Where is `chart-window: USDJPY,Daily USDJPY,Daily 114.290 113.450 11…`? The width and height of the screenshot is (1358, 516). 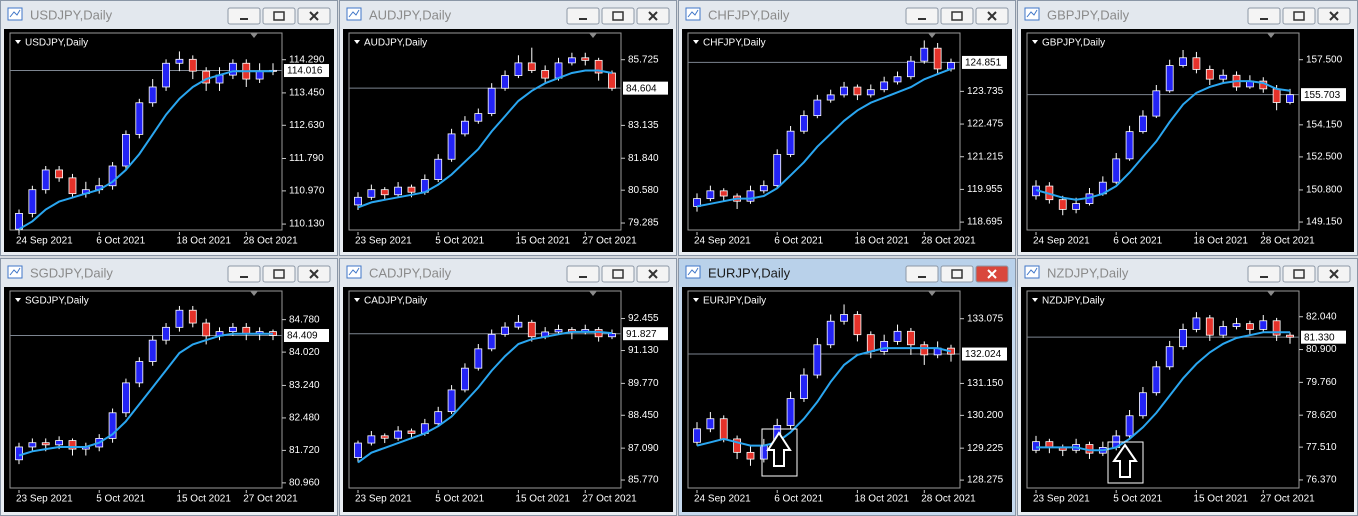 chart-window: USDJPY,Daily USDJPY,Daily 114.290 113.450 11… is located at coordinates (169, 128).